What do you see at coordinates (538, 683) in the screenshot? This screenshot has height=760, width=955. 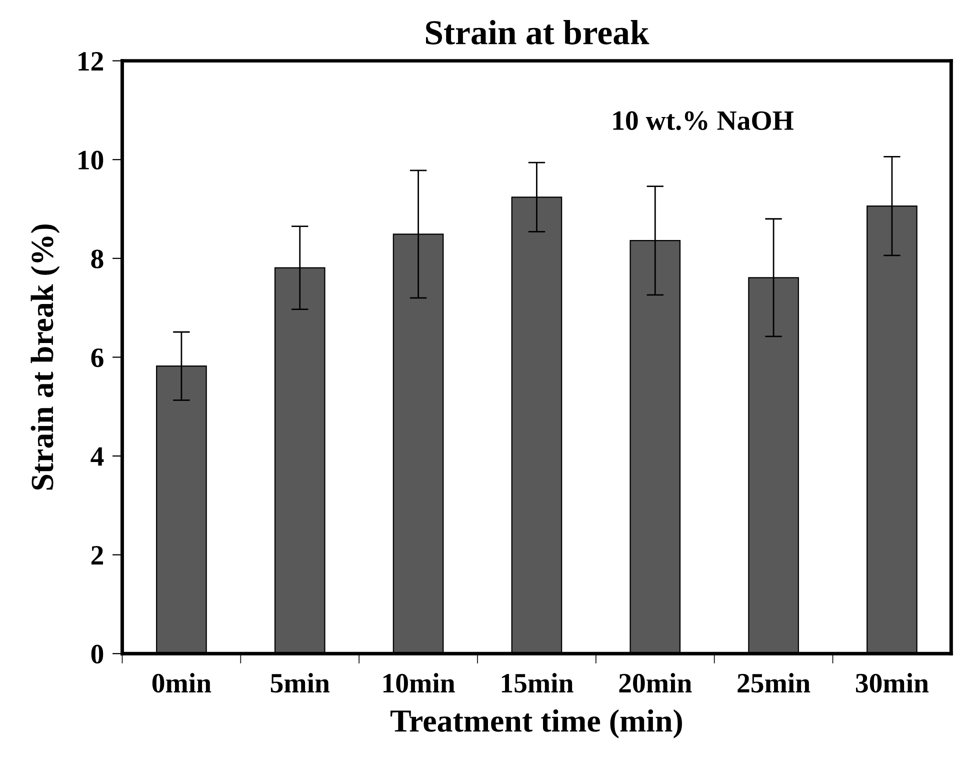 I see `x-tick-label: 15min` at bounding box center [538, 683].